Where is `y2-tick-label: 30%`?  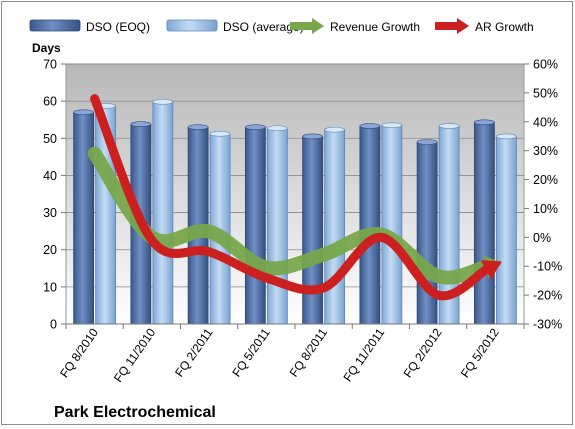
y2-tick-label: 30% is located at coordinates (545, 151).